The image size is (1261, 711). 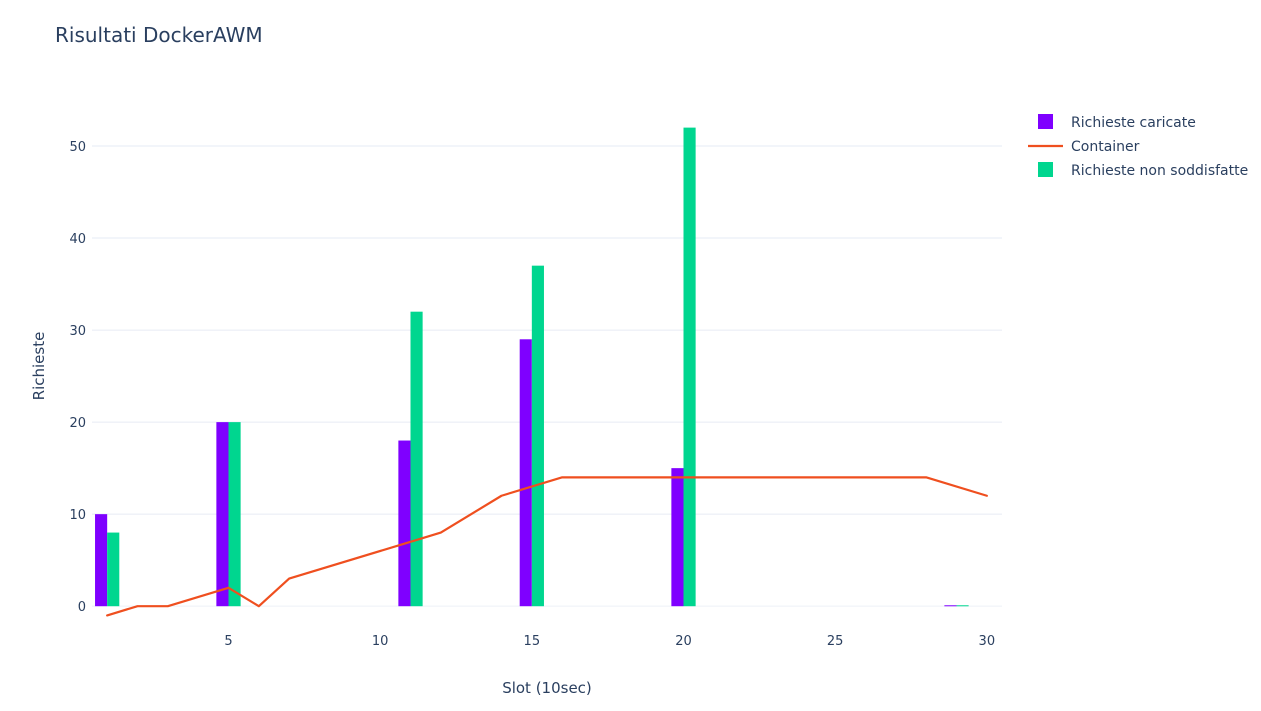 What do you see at coordinates (1105, 147) in the screenshot?
I see `legend-label: Container` at bounding box center [1105, 147].